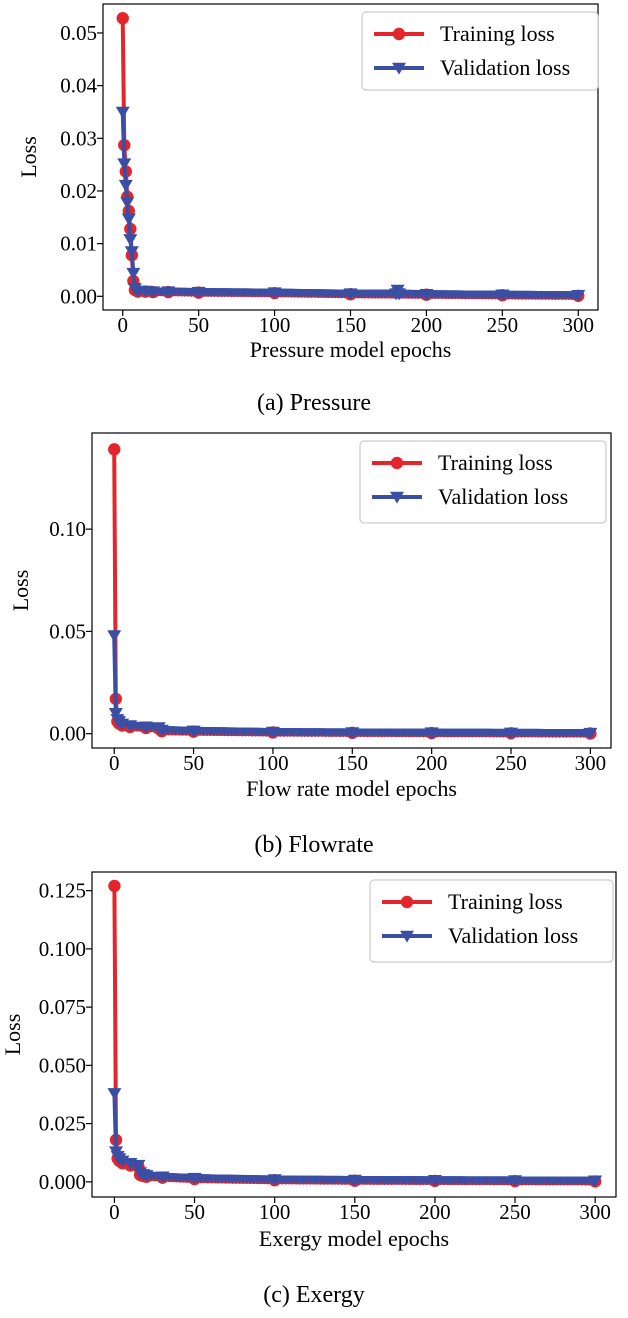 The width and height of the screenshot is (628, 1318). I want to click on y-tick-label: 0.025, so click(62, 1124).